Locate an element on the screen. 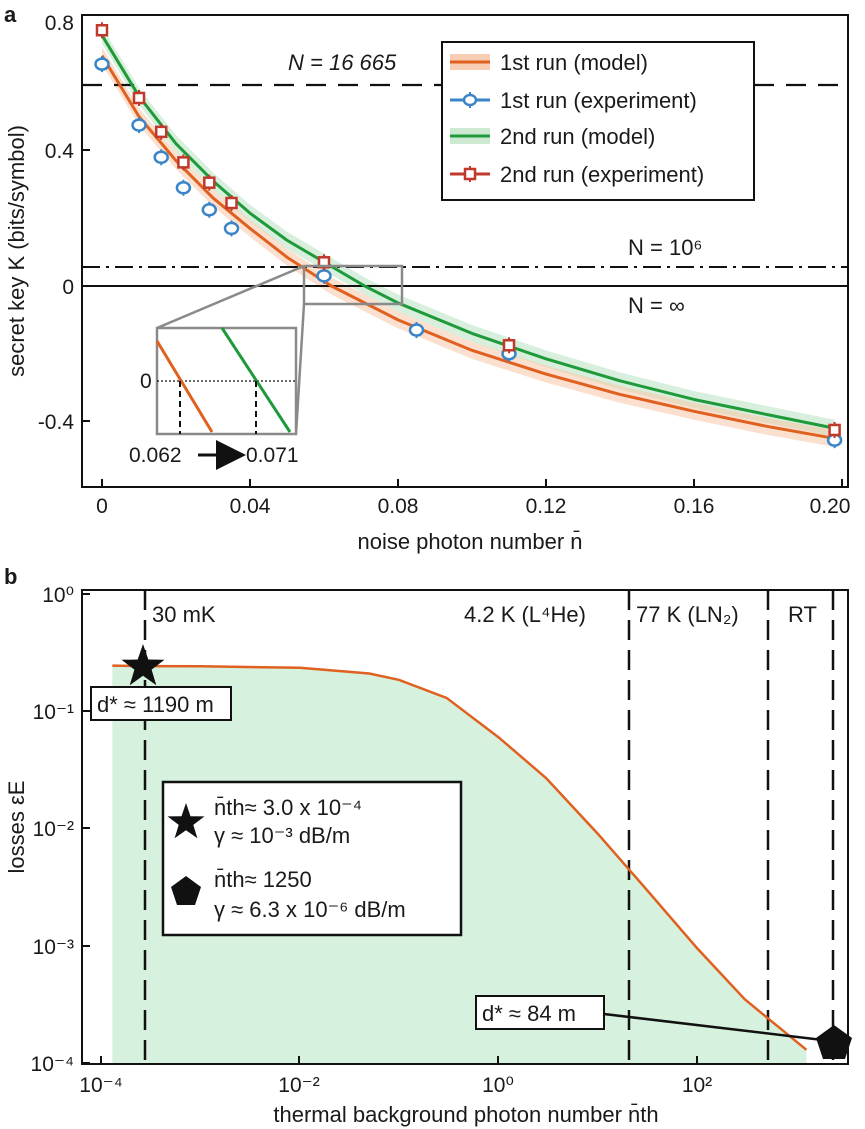  inset-line-2nd is located at coordinates (256, 380).